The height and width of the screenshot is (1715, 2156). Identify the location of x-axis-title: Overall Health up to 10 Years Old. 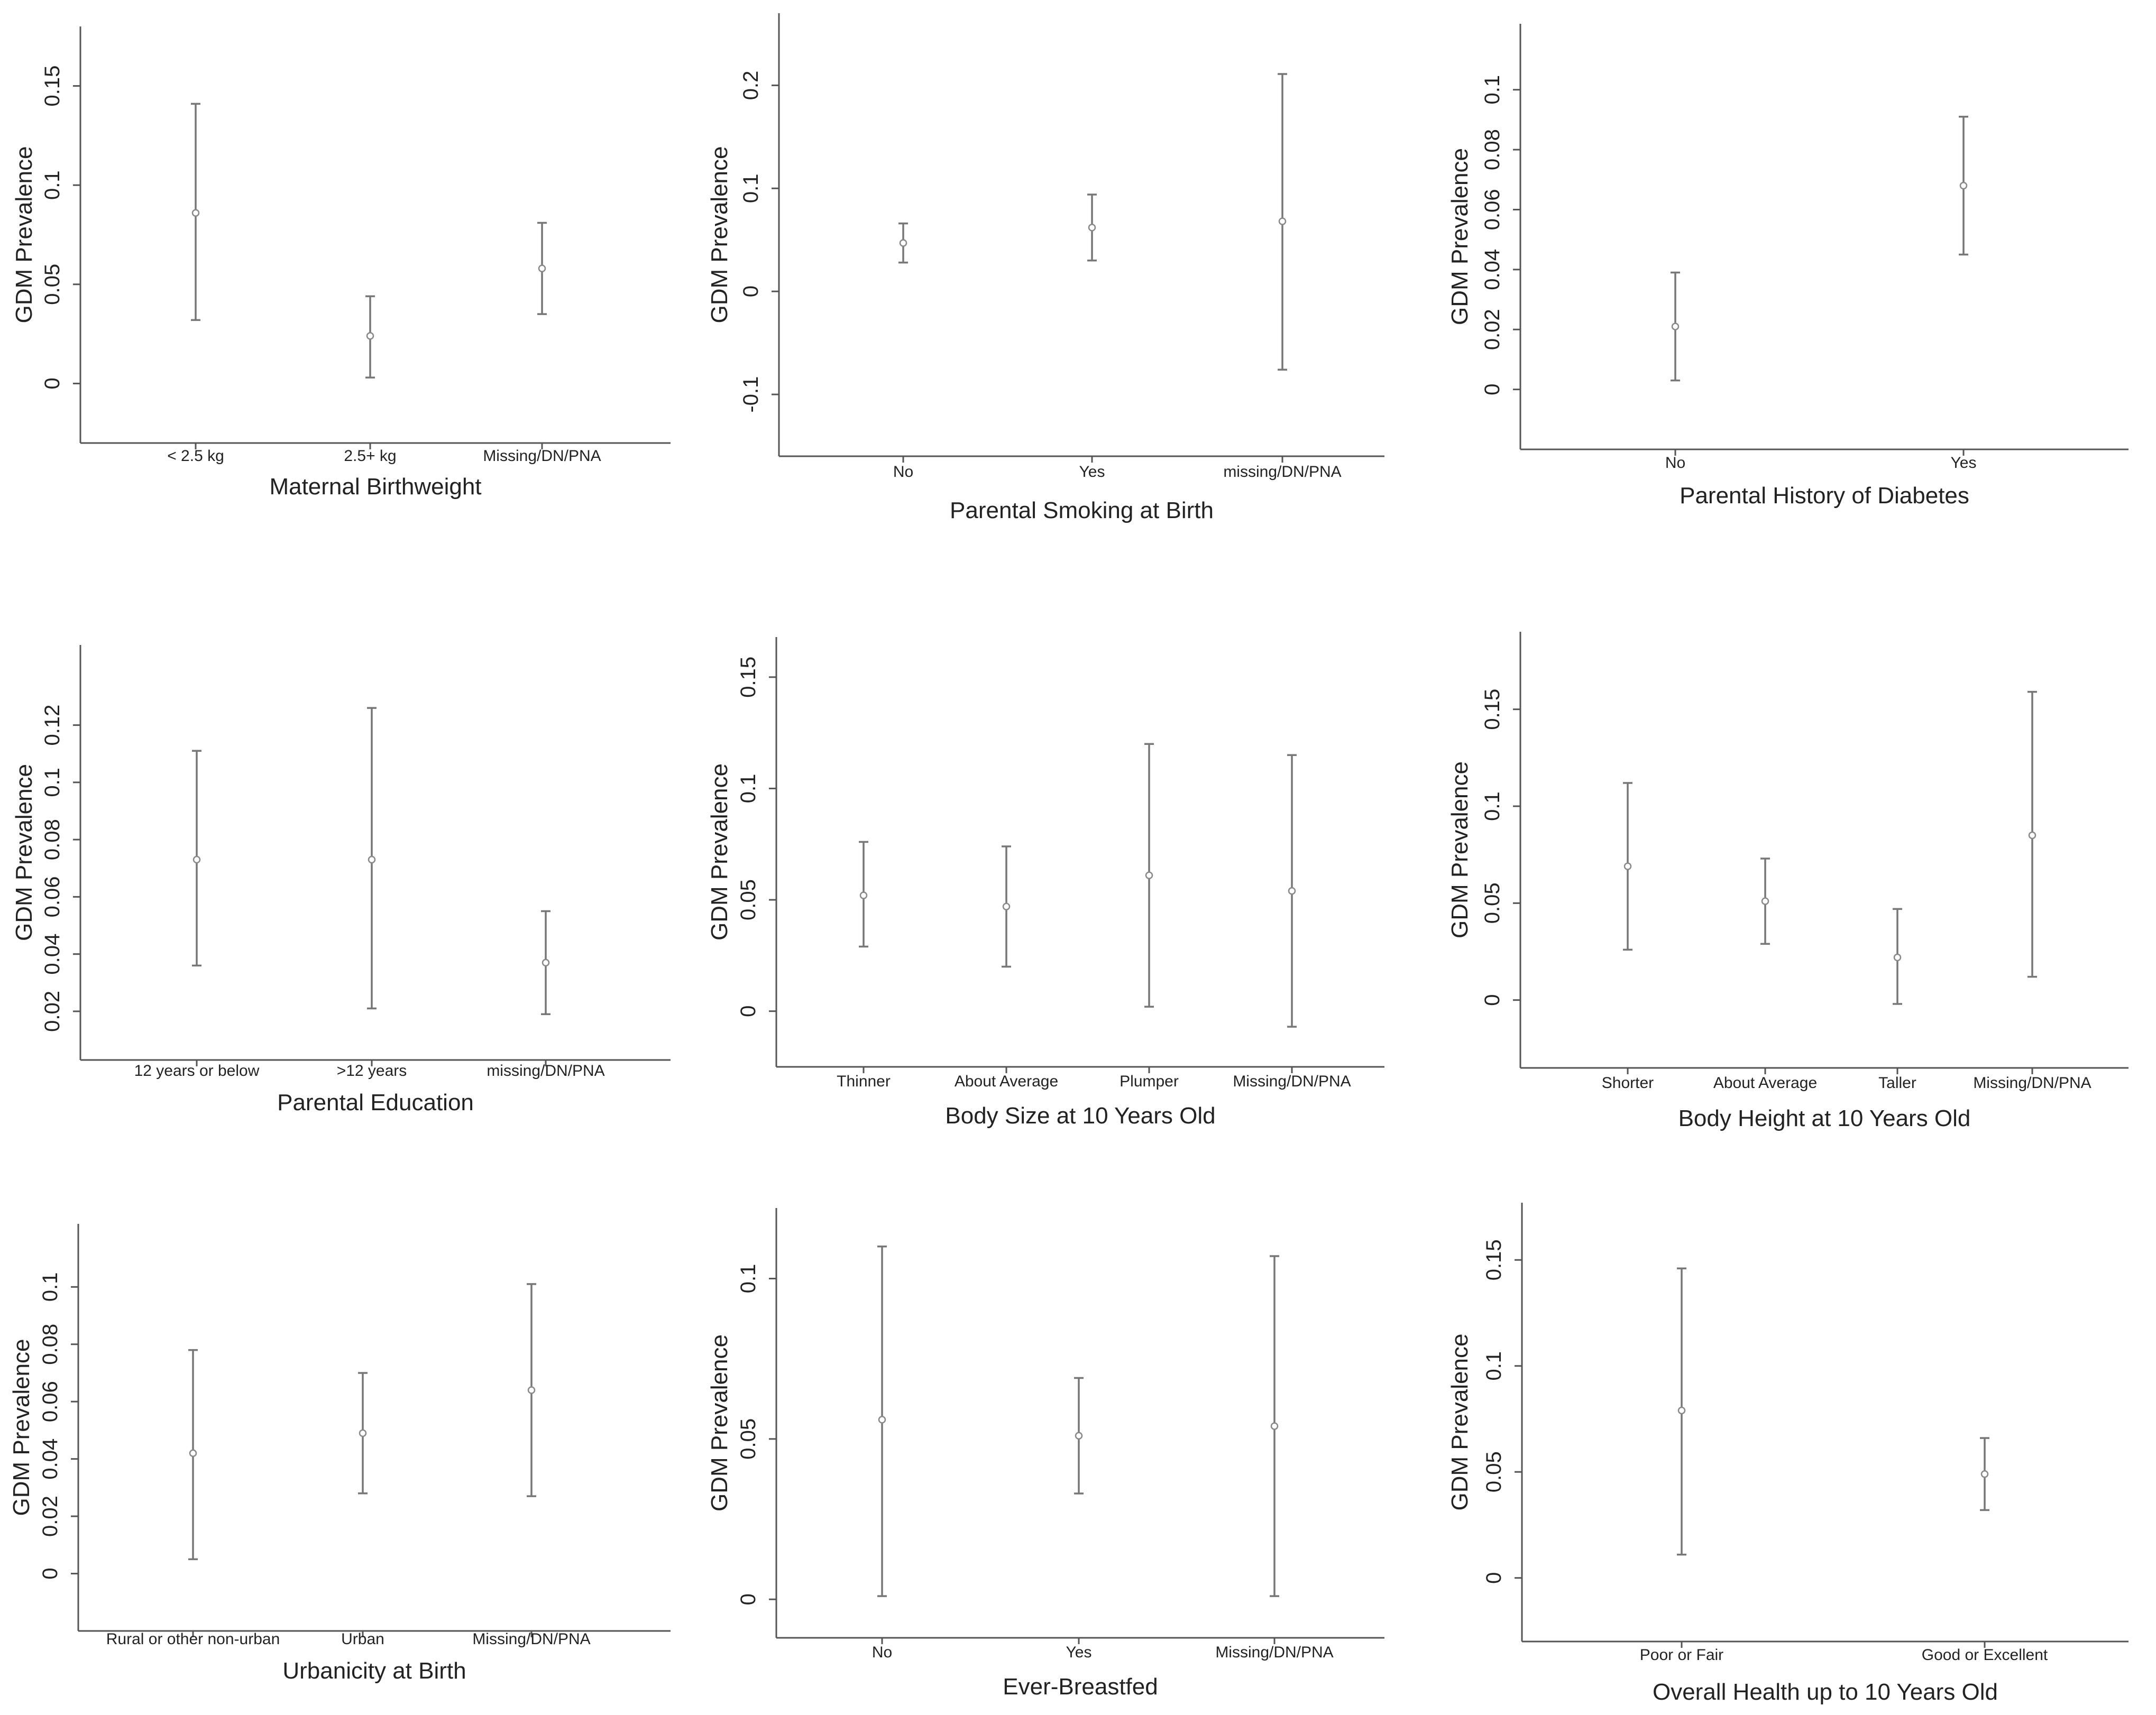
(1825, 1692).